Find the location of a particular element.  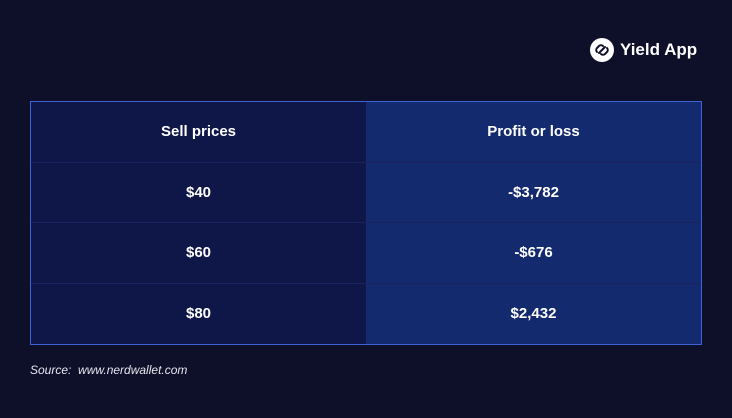

table-cell: $2,432 is located at coordinates (533, 313).